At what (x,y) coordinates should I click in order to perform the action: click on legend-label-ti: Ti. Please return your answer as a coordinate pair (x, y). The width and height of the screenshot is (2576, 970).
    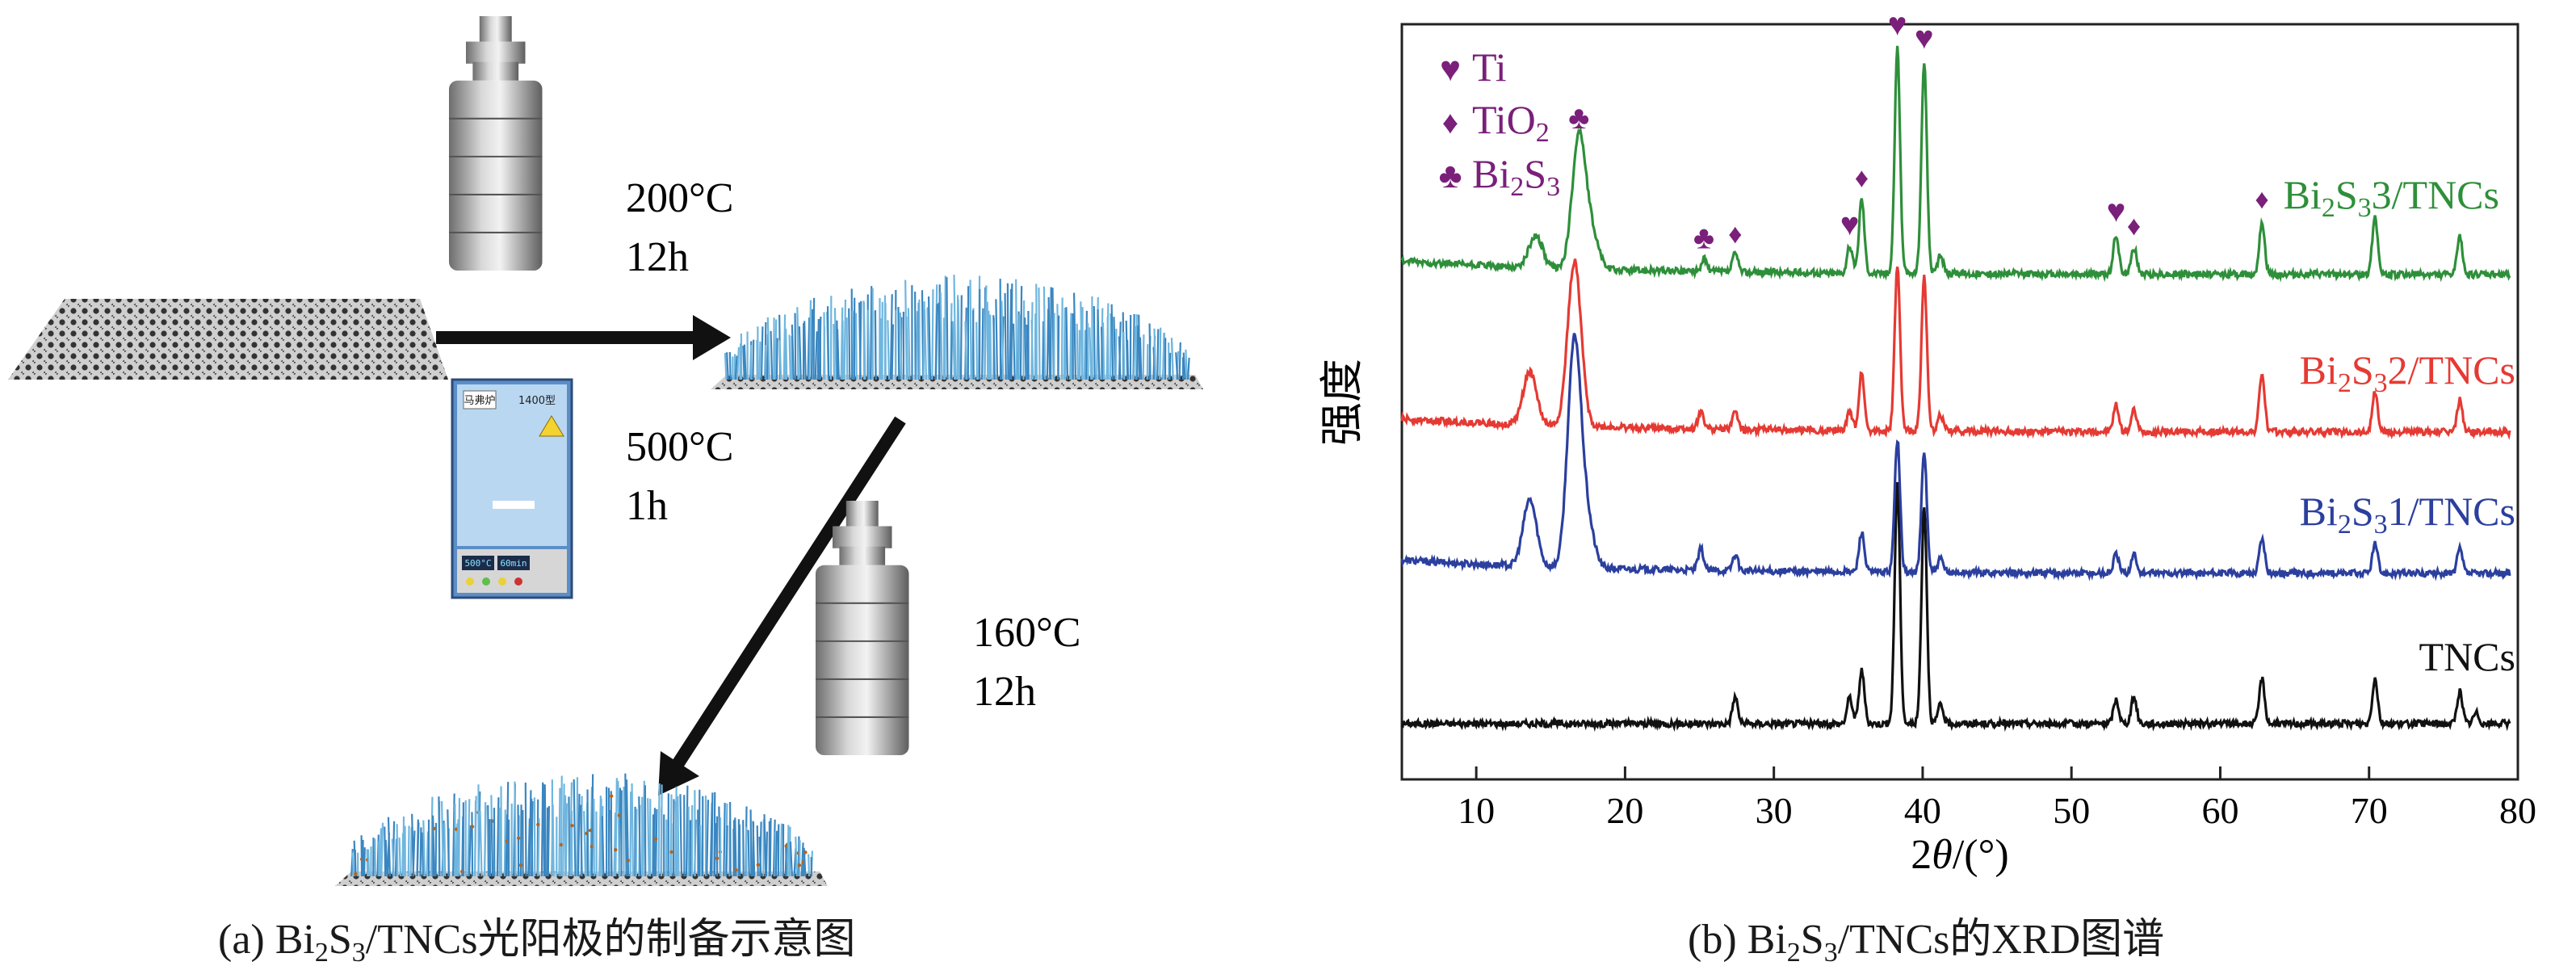
    Looking at the image, I should click on (1489, 67).